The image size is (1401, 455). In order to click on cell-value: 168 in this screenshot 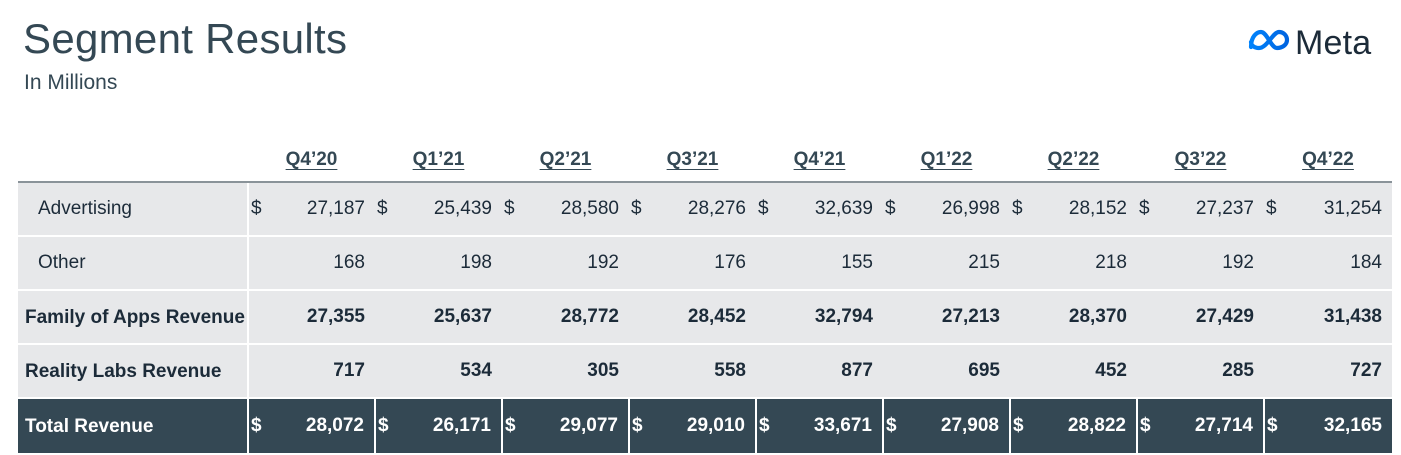, I will do `click(349, 262)`.